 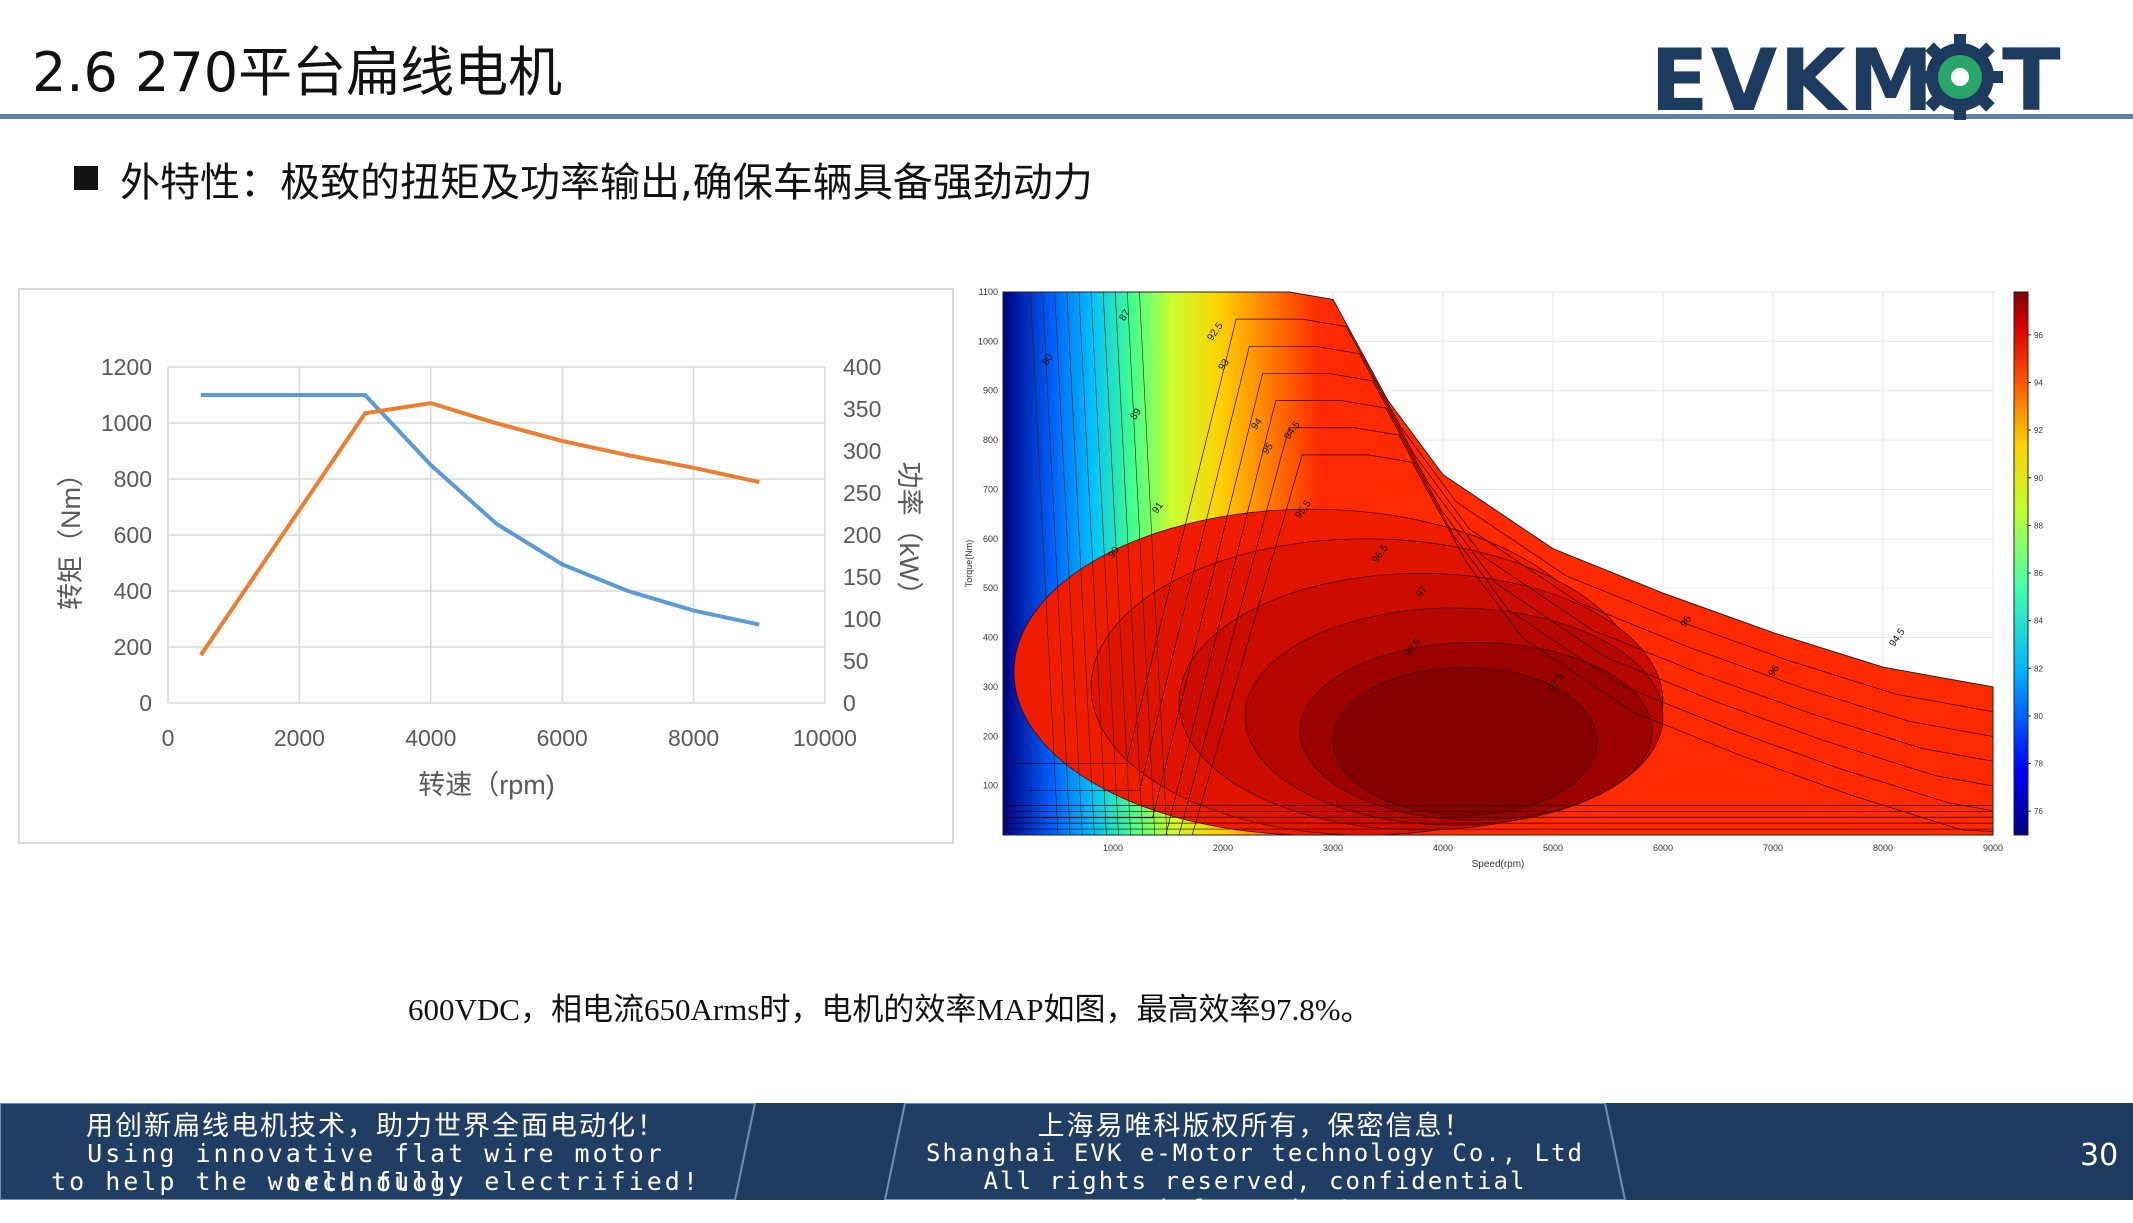 I want to click on x-tick-label: 9000, so click(x=1993, y=848).